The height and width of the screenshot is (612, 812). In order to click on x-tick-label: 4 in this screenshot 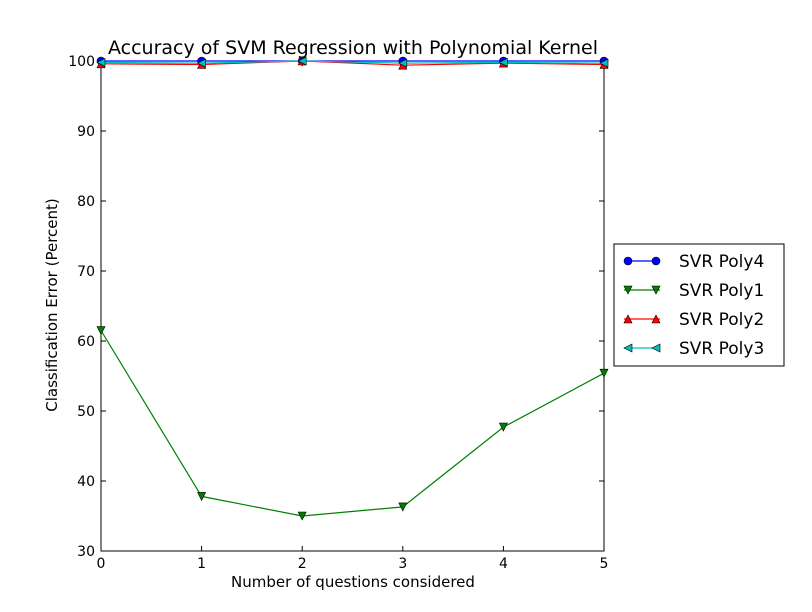, I will do `click(503, 564)`.